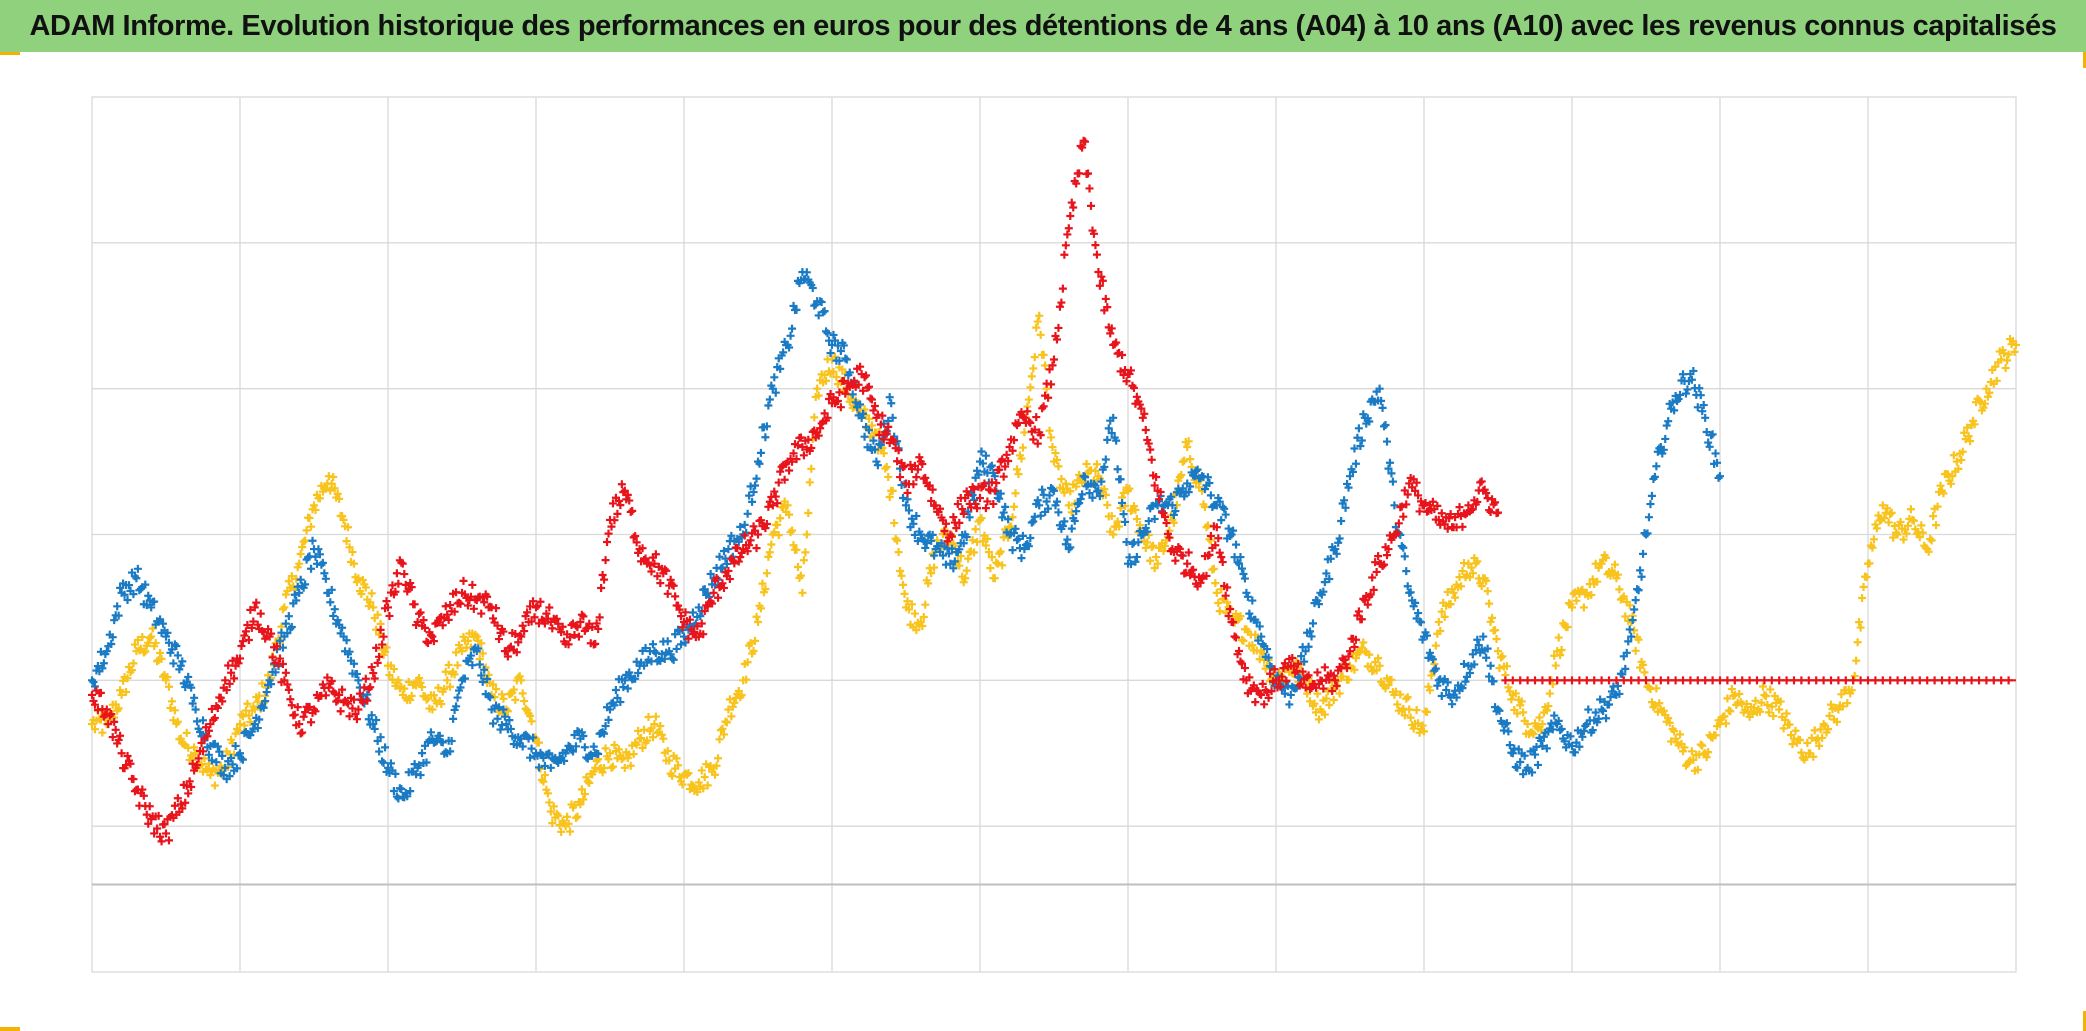  Describe the element at coordinates (10, 1029) in the screenshot. I see `corner-accent-bottom-left` at that location.